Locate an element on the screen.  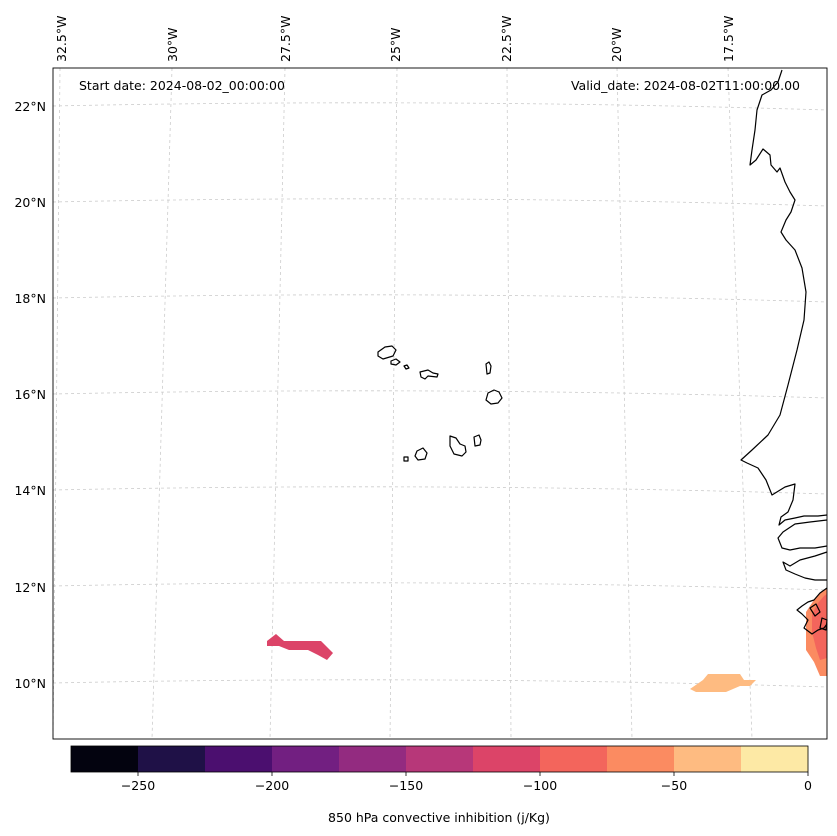
lat-label-20n: 20°N is located at coordinates (30, 202).